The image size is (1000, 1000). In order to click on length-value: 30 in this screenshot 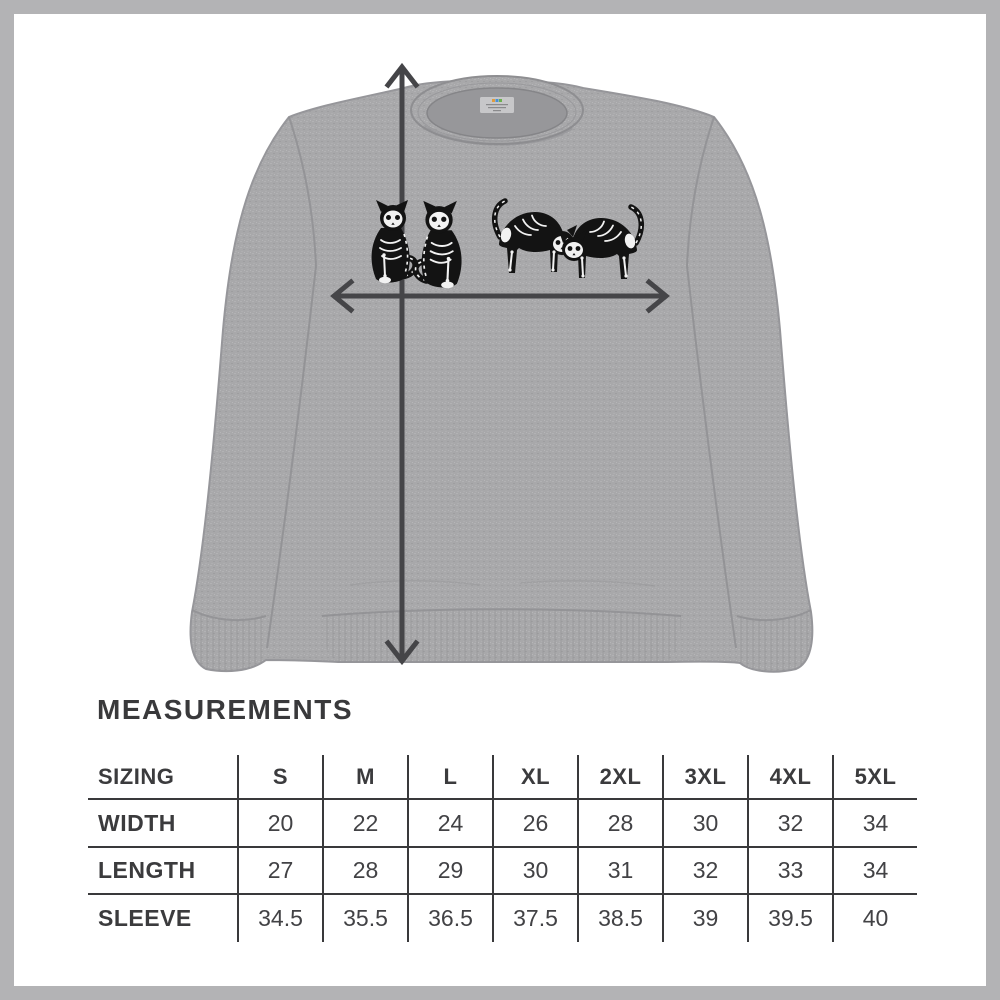, I will do `click(534, 871)`.